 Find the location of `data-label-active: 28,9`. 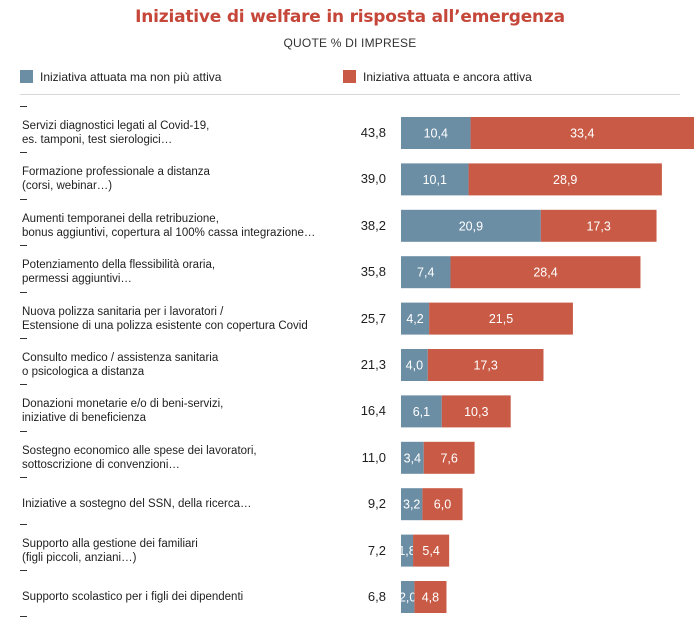

data-label-active: 28,9 is located at coordinates (565, 180).